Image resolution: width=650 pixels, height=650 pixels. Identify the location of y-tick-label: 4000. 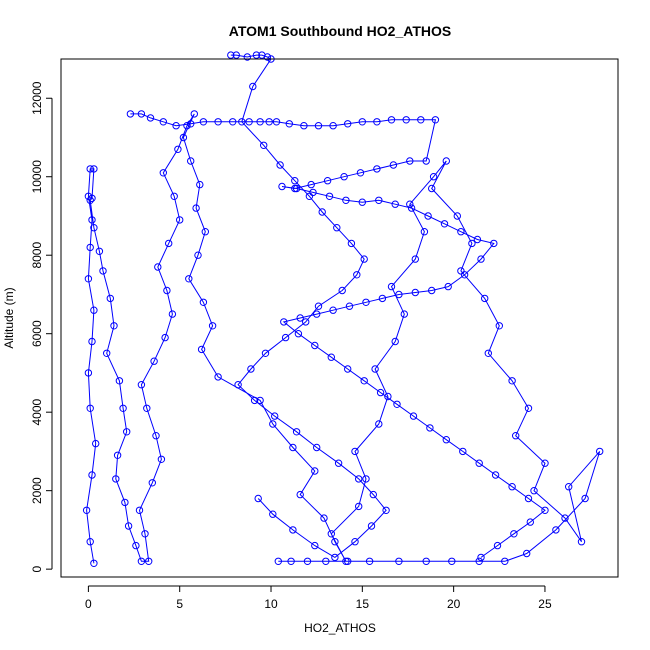
(37, 412).